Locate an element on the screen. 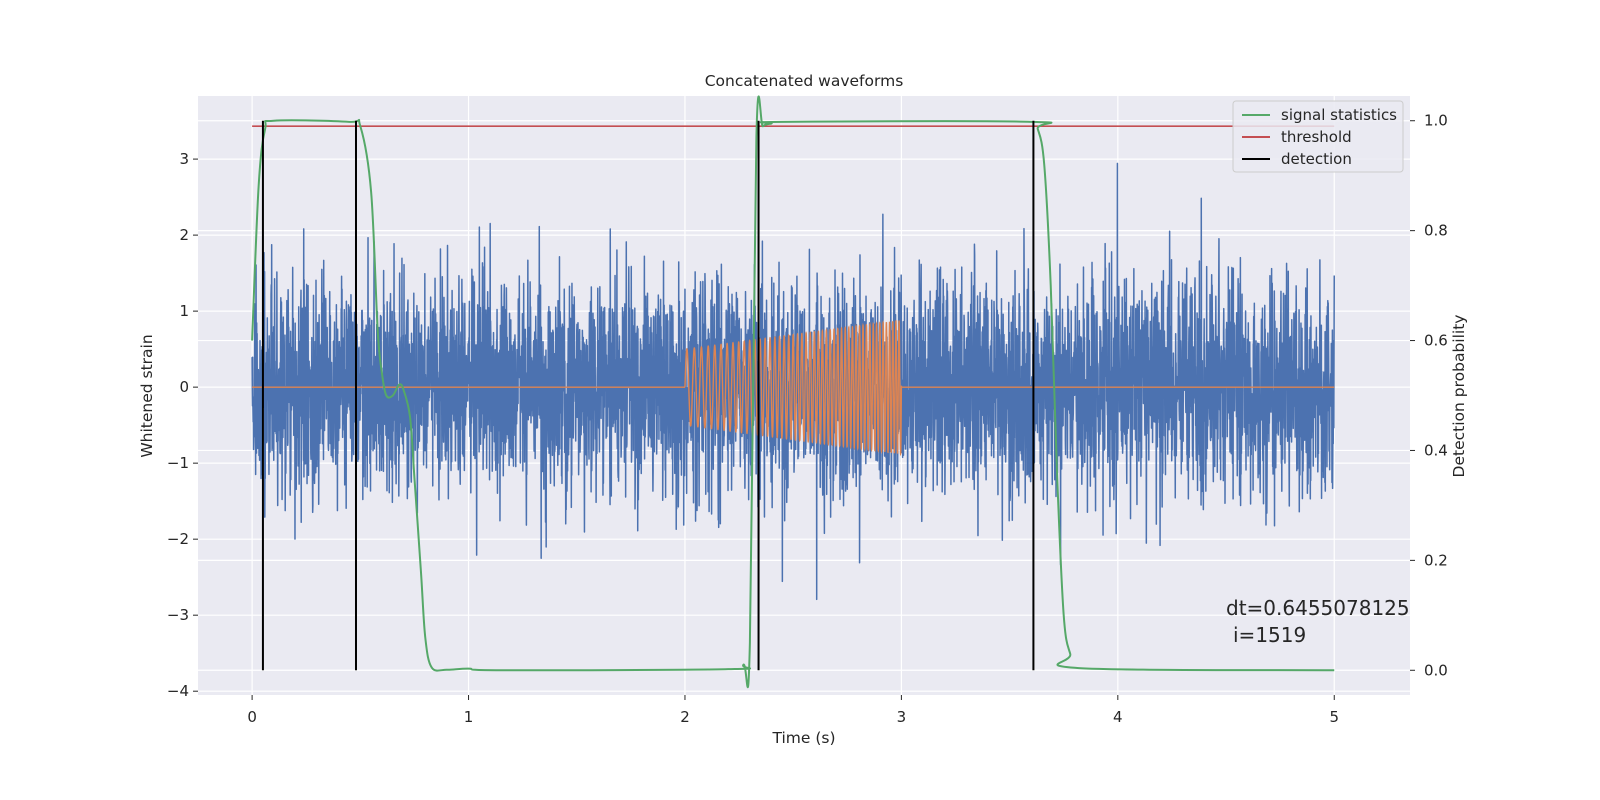 This screenshot has width=1600, height=800. injection-series-line is located at coordinates (793, 388).